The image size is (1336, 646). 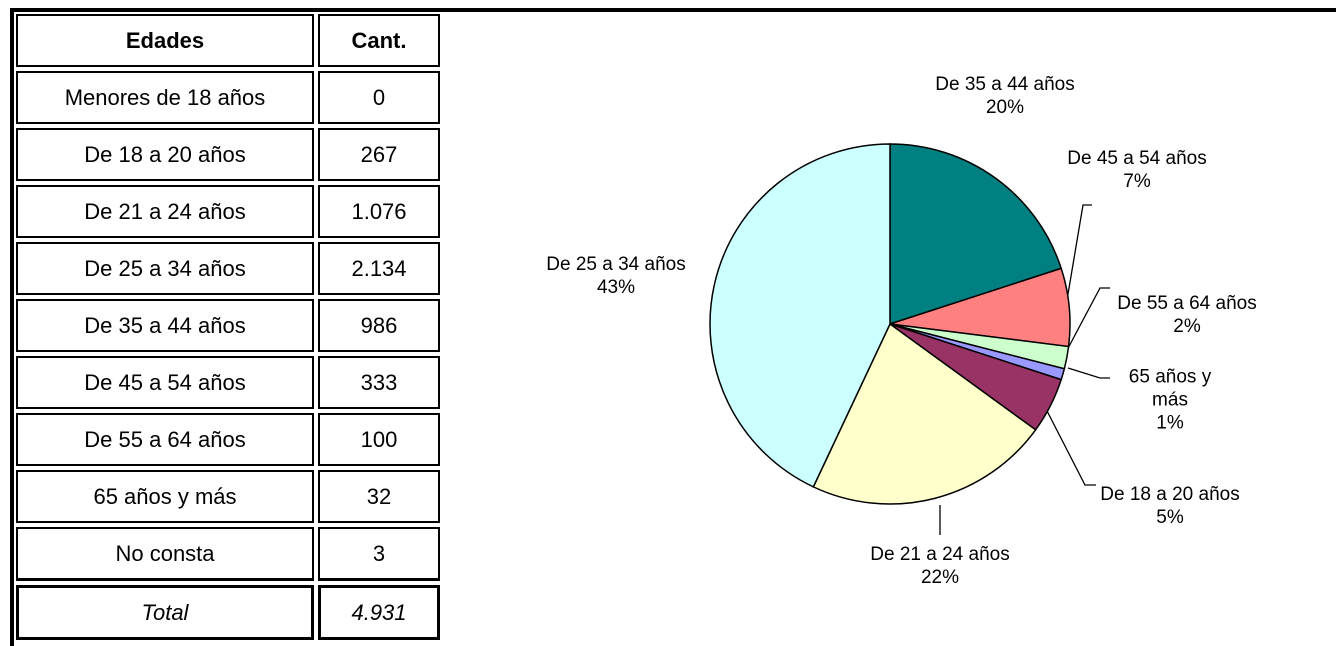 What do you see at coordinates (1024, 369) in the screenshot?
I see `leader-lines` at bounding box center [1024, 369].